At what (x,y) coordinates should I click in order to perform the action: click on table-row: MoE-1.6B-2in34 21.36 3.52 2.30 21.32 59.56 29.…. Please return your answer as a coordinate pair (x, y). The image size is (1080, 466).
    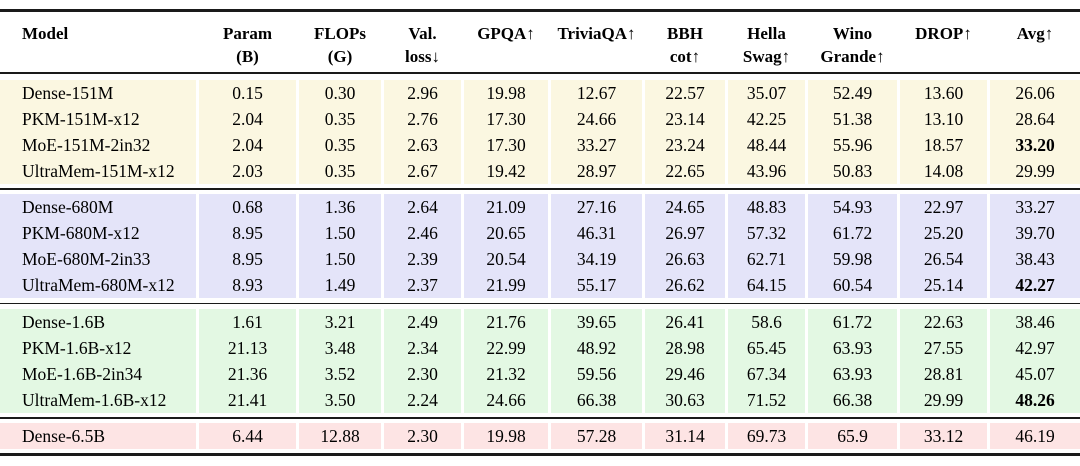
    Looking at the image, I should click on (540, 373).